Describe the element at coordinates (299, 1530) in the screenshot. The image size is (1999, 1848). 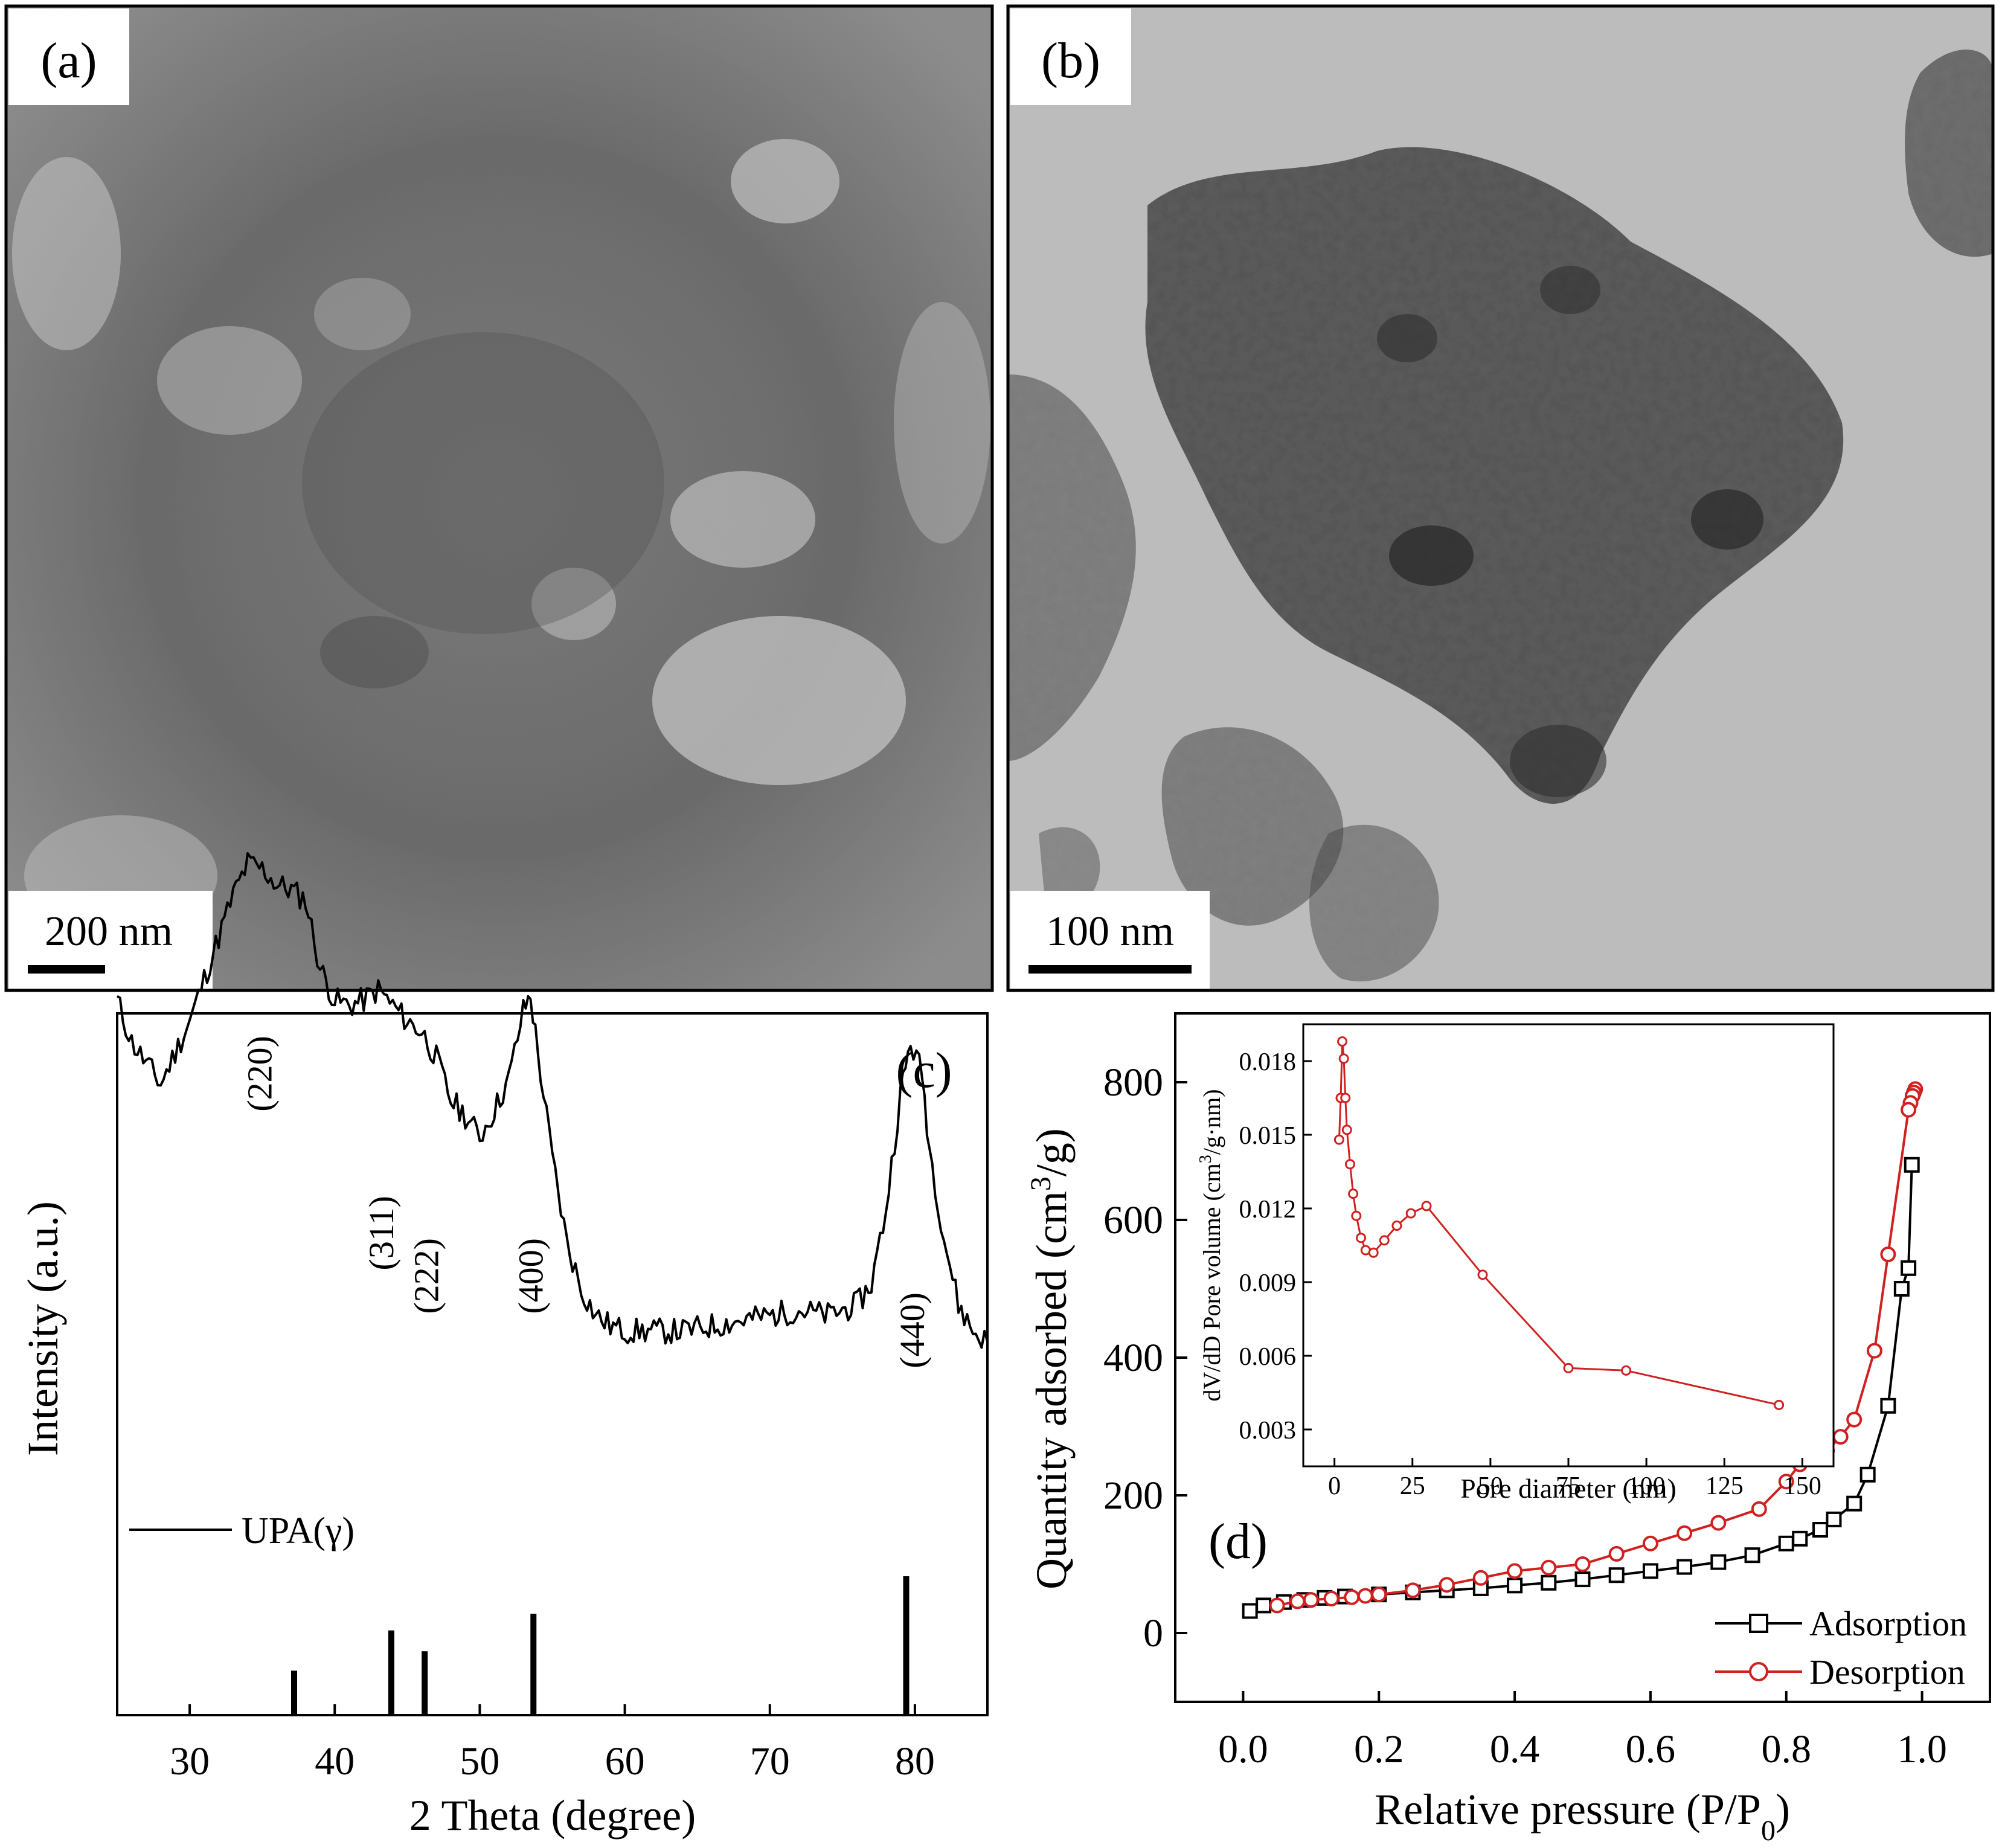
I see `legend-label-c: UPA(γ)` at that location.